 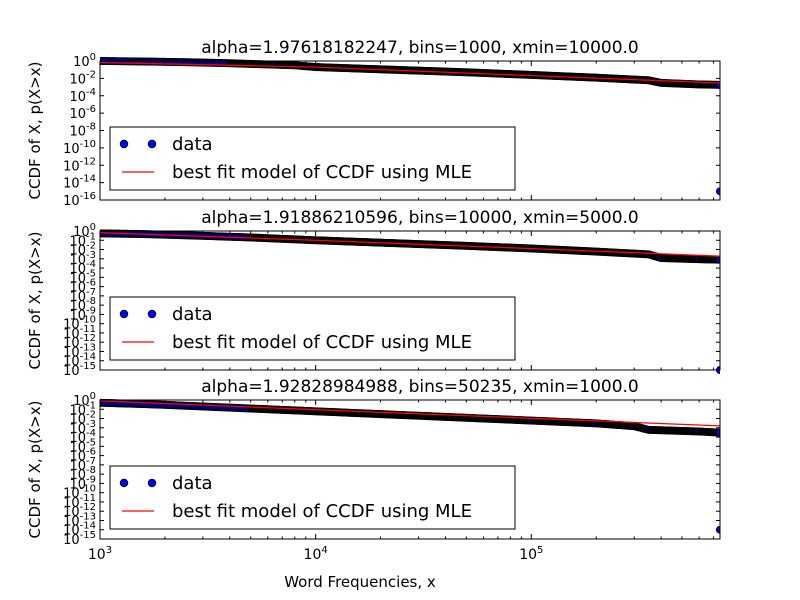 What do you see at coordinates (316, 554) in the screenshot?
I see `x-tick-label: 104` at bounding box center [316, 554].